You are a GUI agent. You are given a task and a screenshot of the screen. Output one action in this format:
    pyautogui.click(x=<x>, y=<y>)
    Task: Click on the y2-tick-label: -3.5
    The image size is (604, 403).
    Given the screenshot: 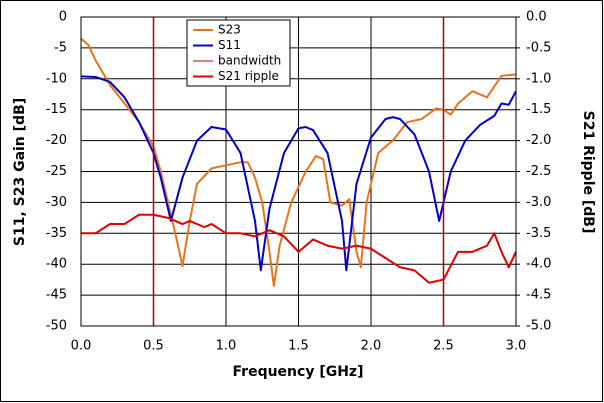 What is the action you would take?
    pyautogui.click(x=538, y=233)
    